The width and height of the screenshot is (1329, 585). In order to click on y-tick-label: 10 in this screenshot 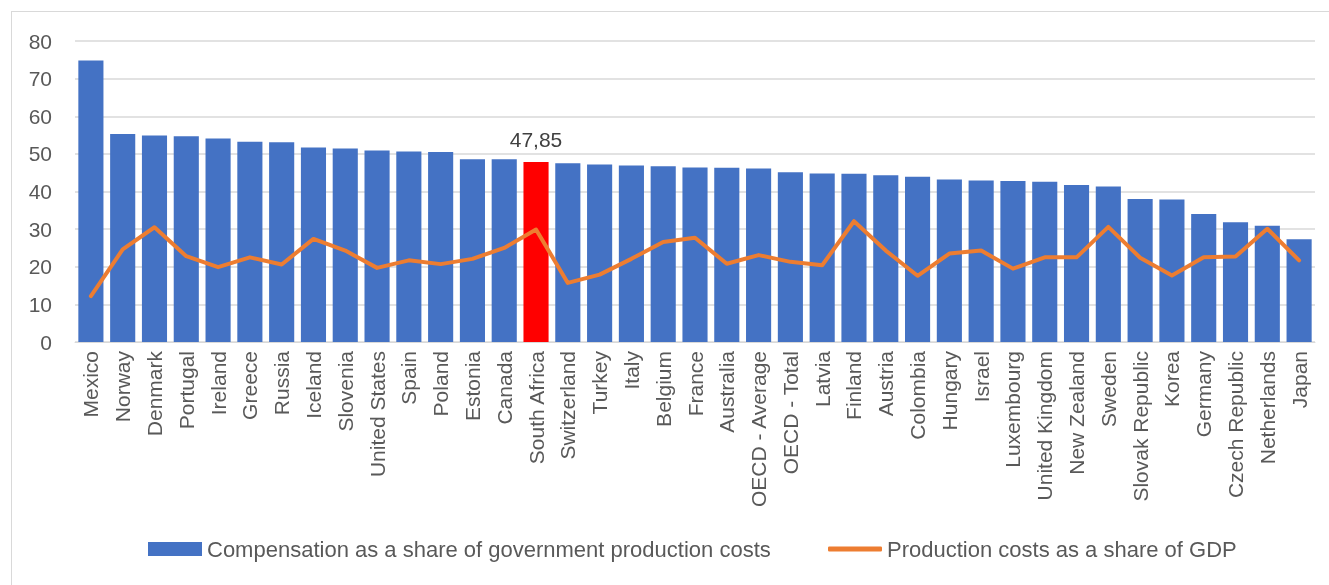, I will do `click(40, 304)`.